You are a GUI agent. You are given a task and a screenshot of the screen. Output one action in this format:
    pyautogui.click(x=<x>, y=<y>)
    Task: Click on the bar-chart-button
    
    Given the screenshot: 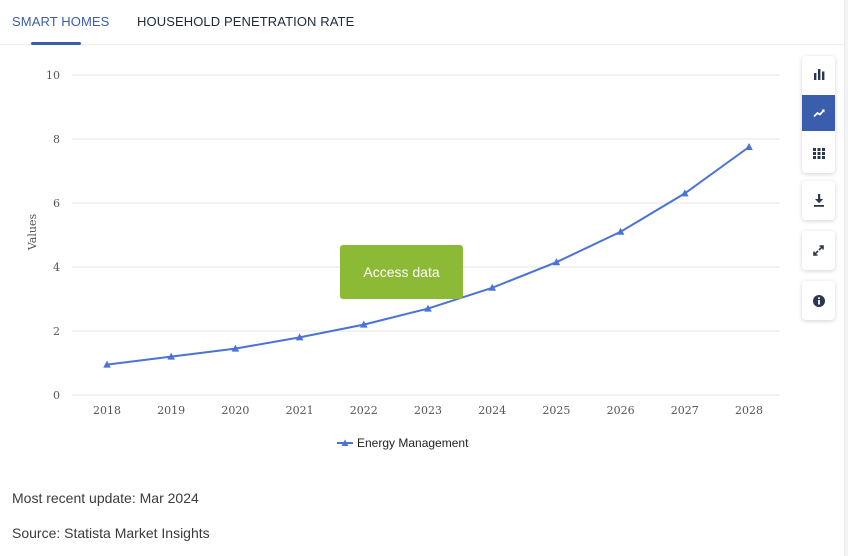 What is the action you would take?
    pyautogui.click(x=818, y=74)
    